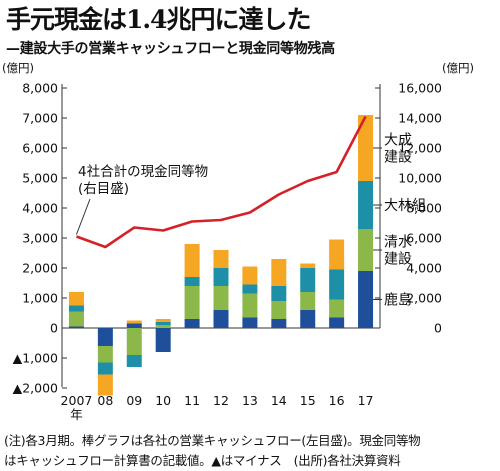 The height and width of the screenshot is (471, 500). I want to click on series-label-taisei: 建設, so click(398, 158).